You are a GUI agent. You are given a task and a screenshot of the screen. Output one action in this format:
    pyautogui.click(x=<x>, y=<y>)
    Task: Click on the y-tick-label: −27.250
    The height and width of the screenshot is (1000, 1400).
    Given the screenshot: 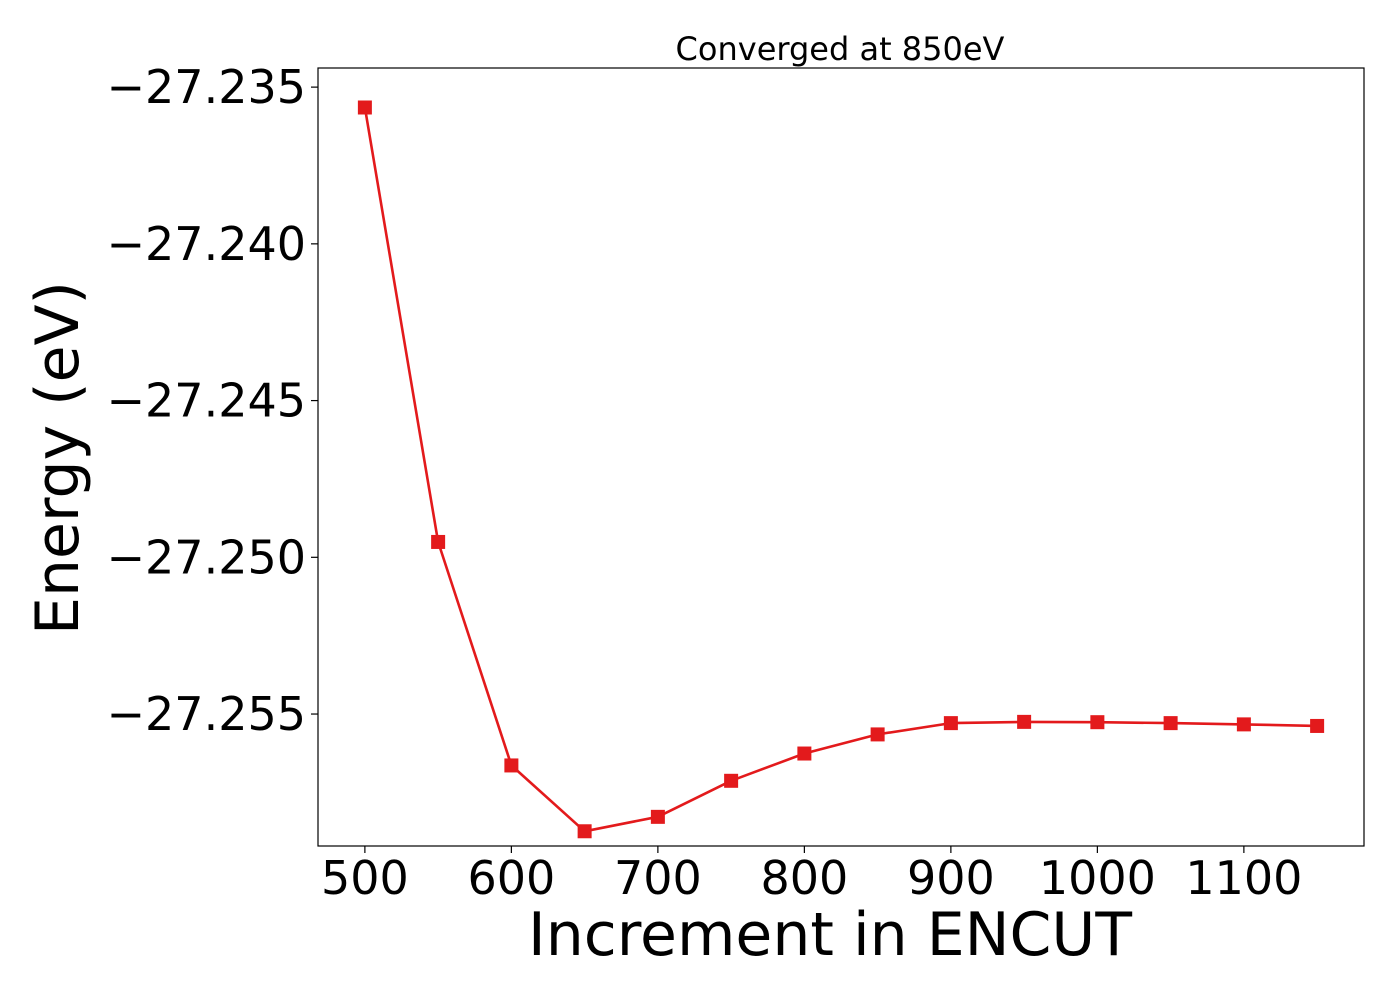 What is the action you would take?
    pyautogui.click(x=207, y=557)
    